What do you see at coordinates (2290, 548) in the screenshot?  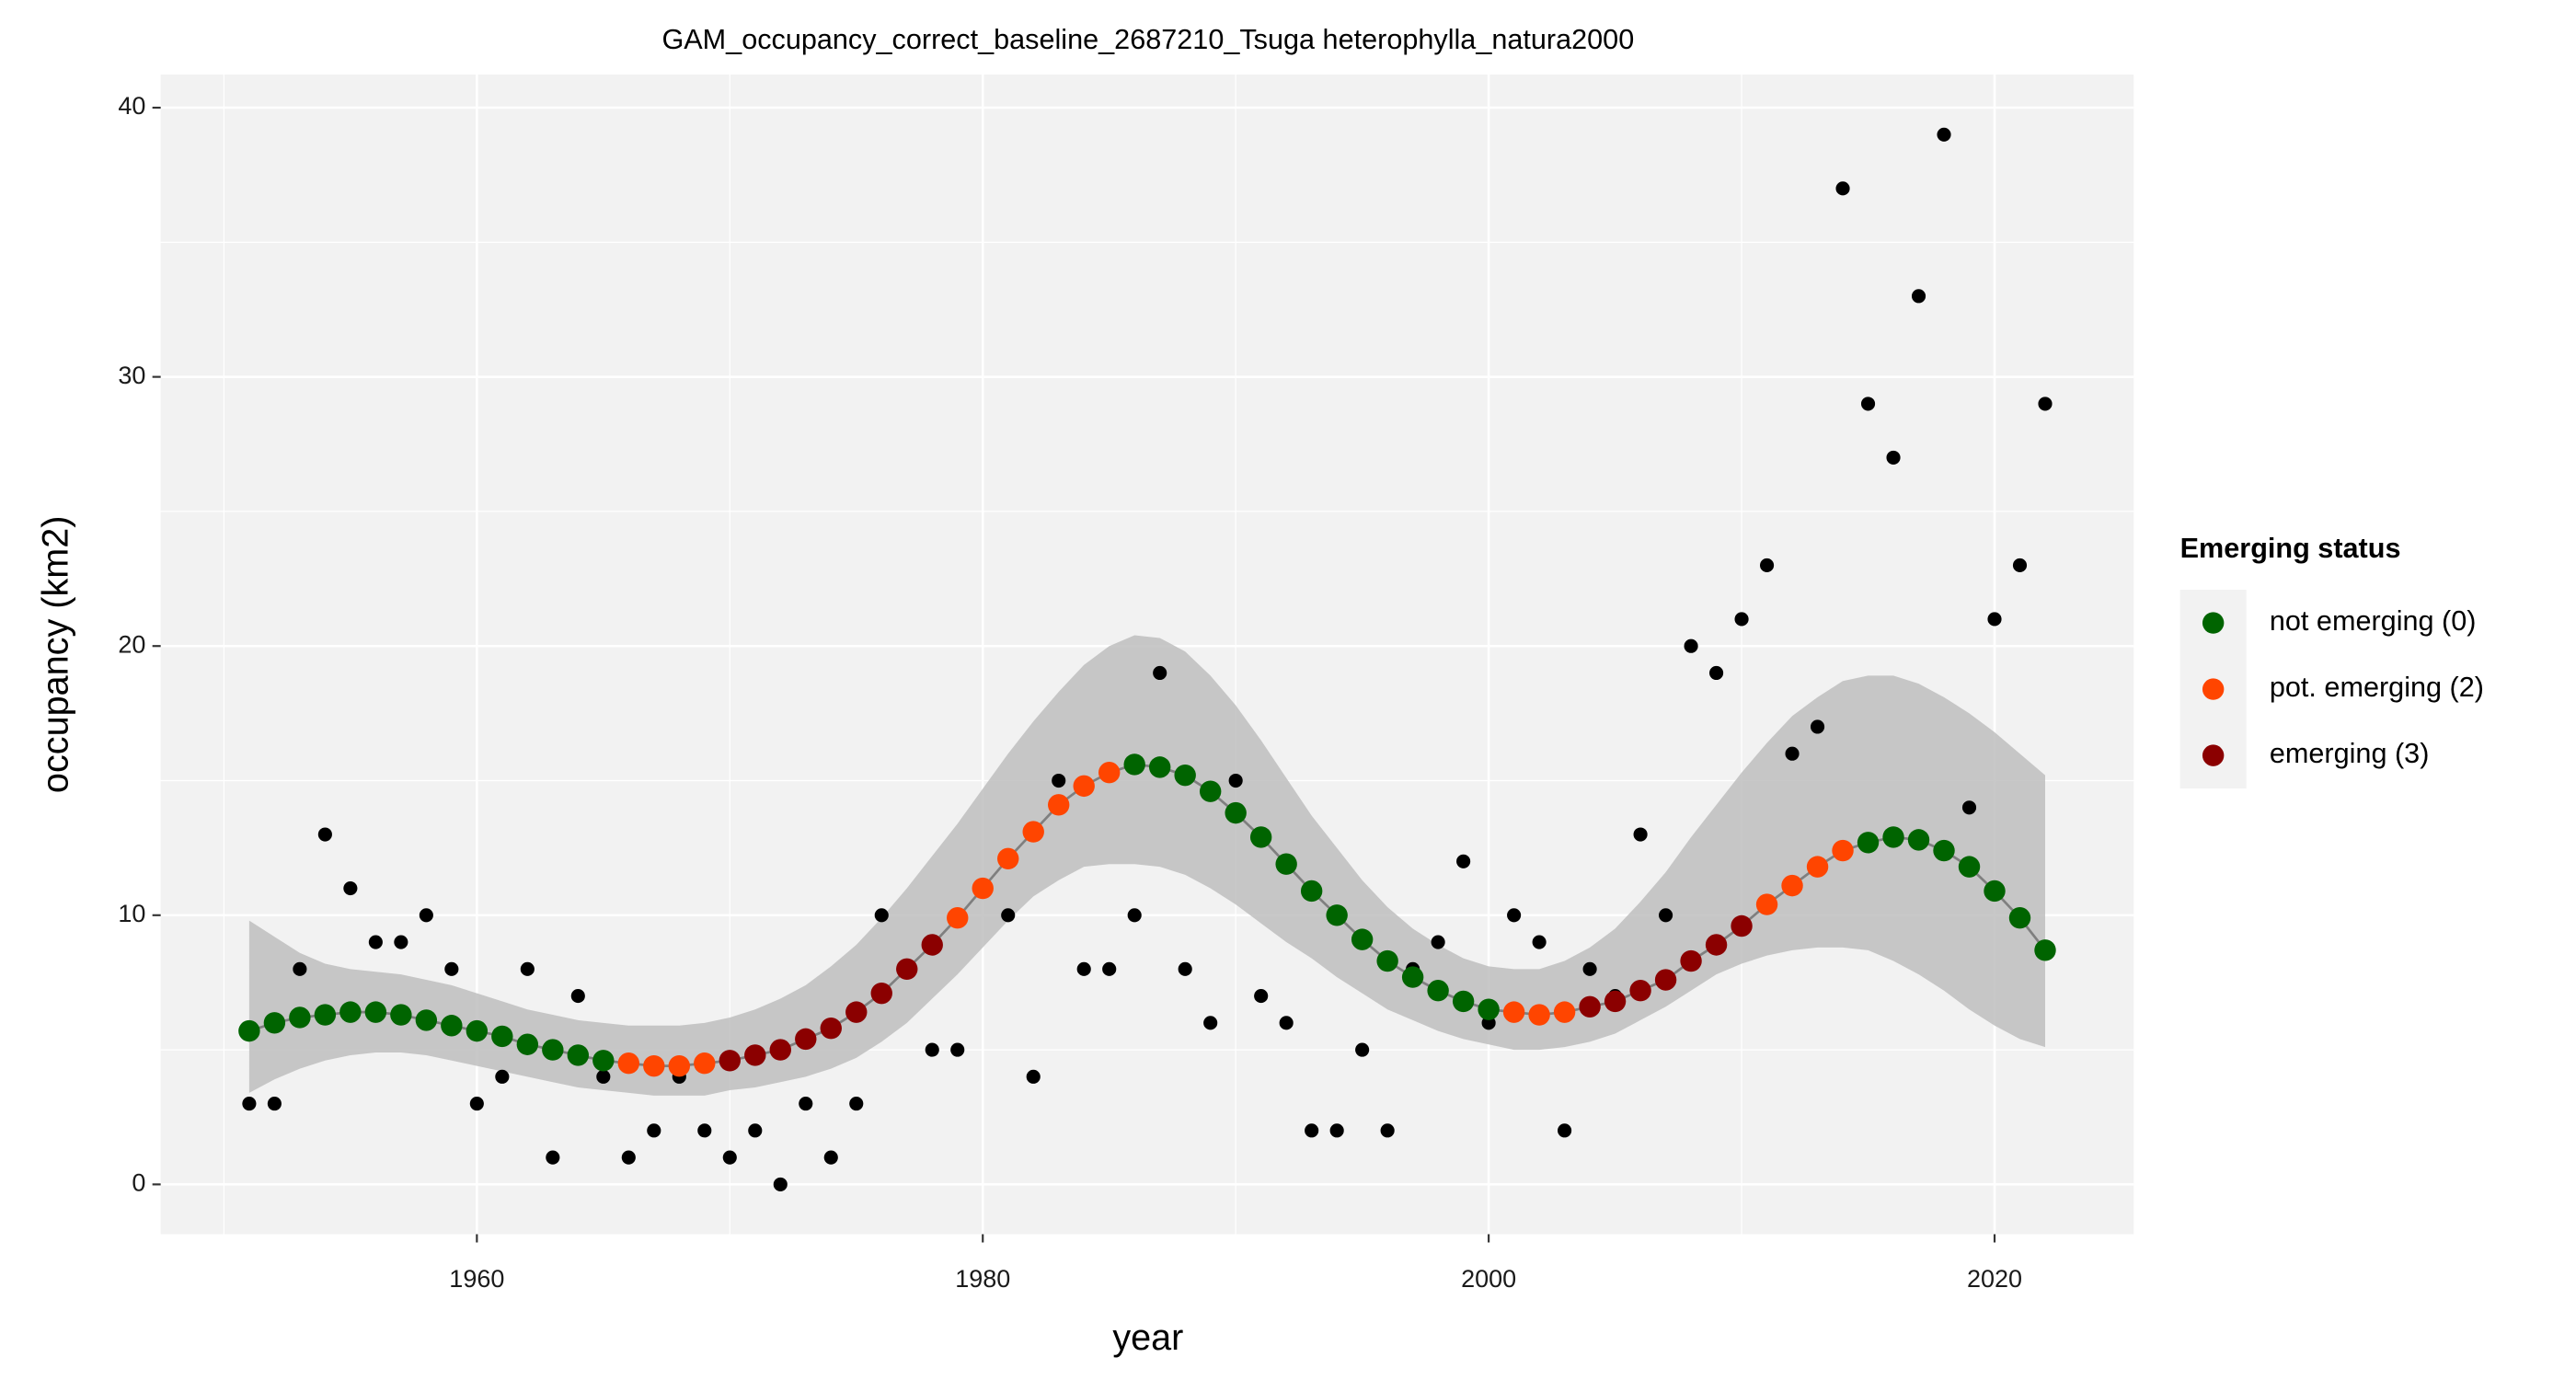 I see `legend-title: Emerging status` at bounding box center [2290, 548].